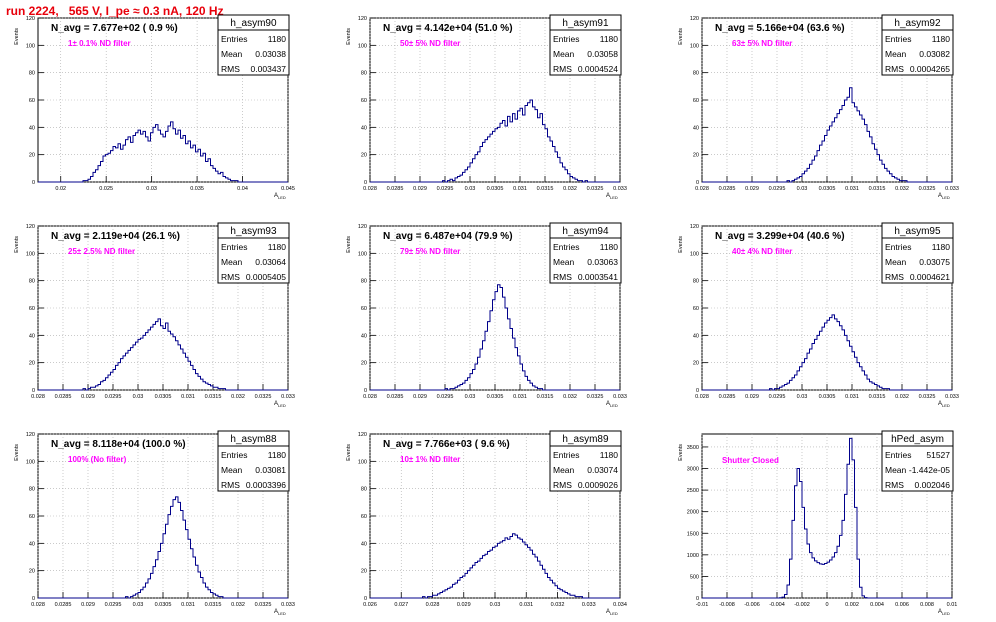 This screenshot has height=622, width=996. What do you see at coordinates (430, 459) in the screenshot?
I see `filter-annotation: 10± 1% ND filter` at bounding box center [430, 459].